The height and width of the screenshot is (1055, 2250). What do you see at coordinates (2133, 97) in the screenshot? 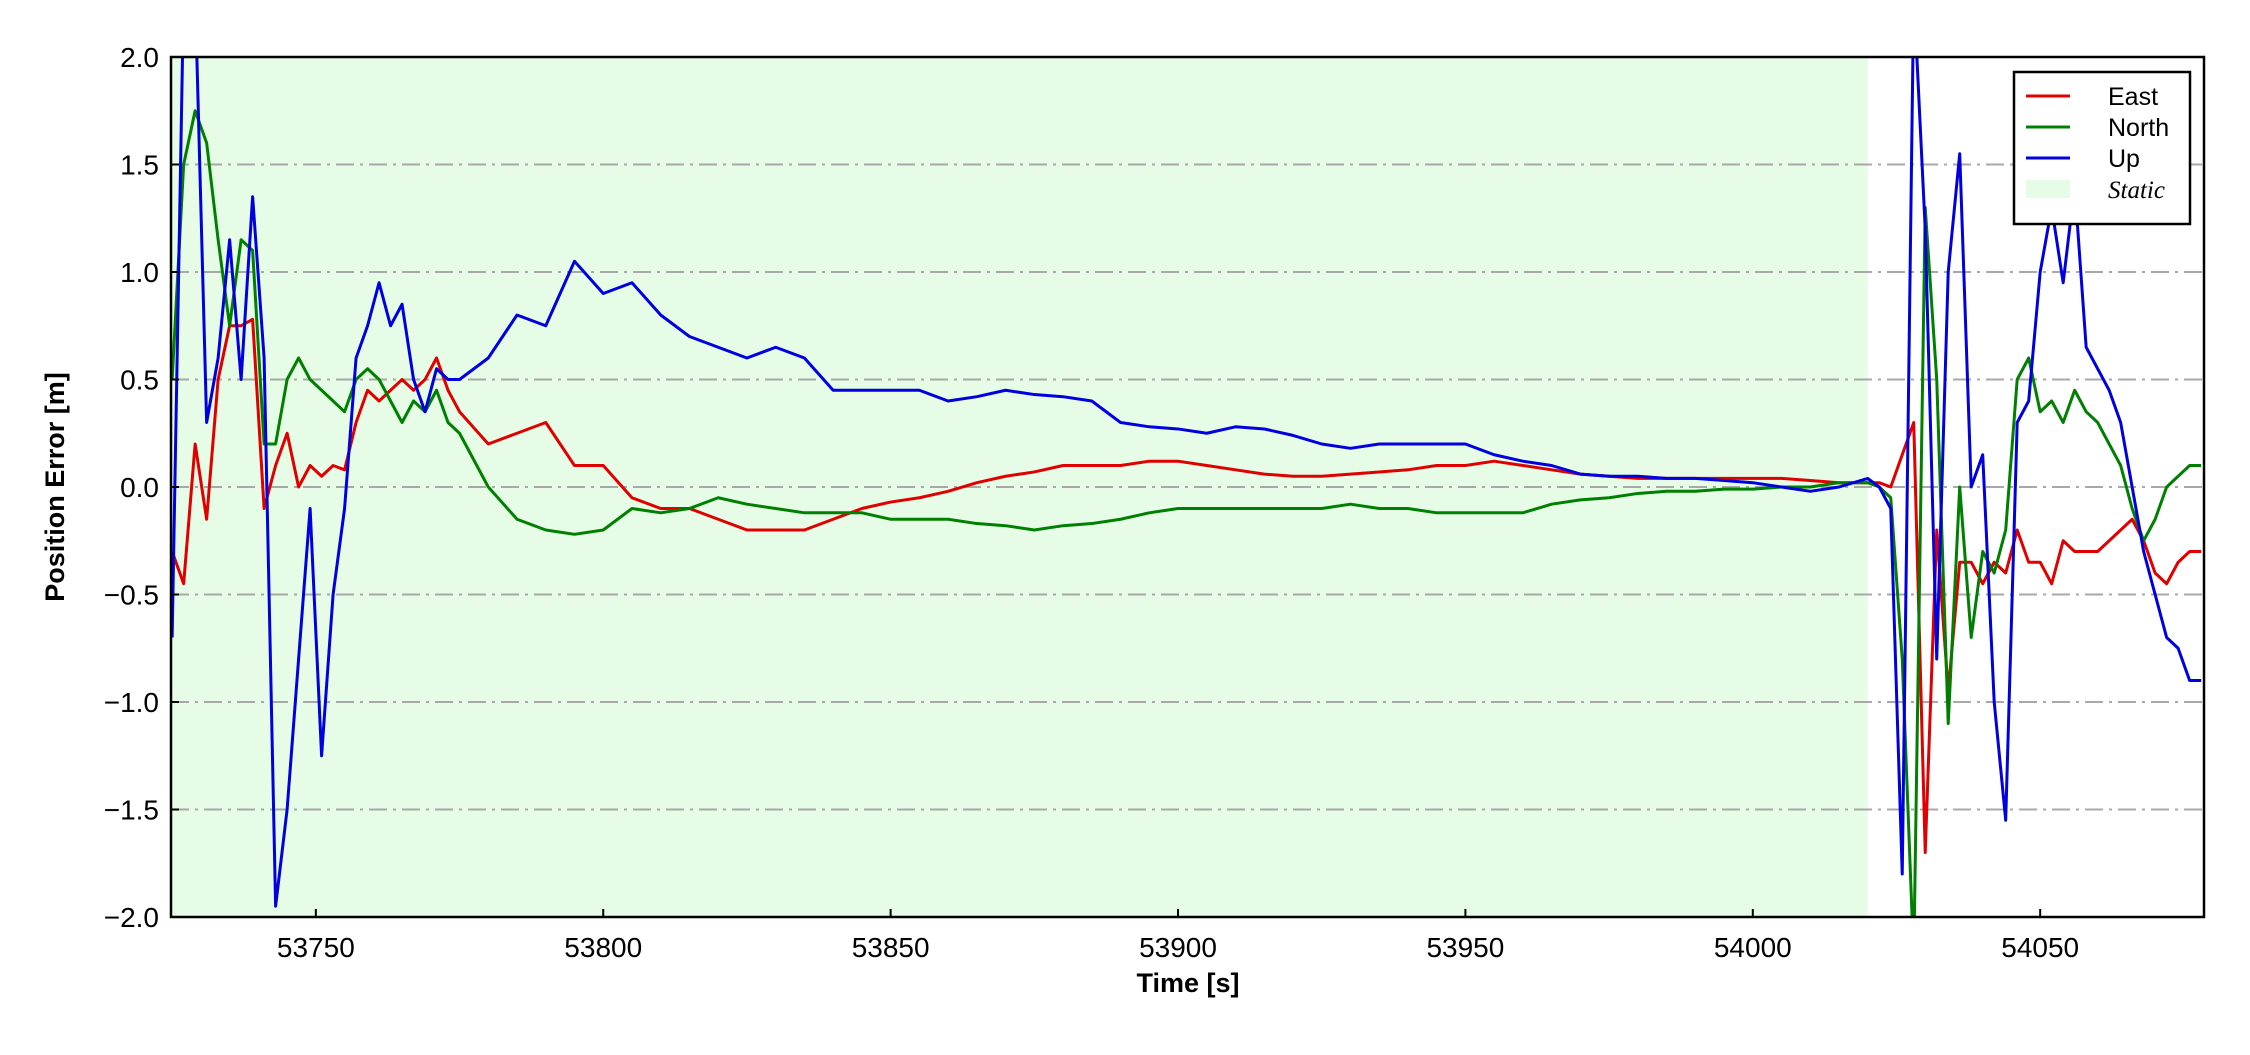
I see `legend-label: East` at bounding box center [2133, 97].